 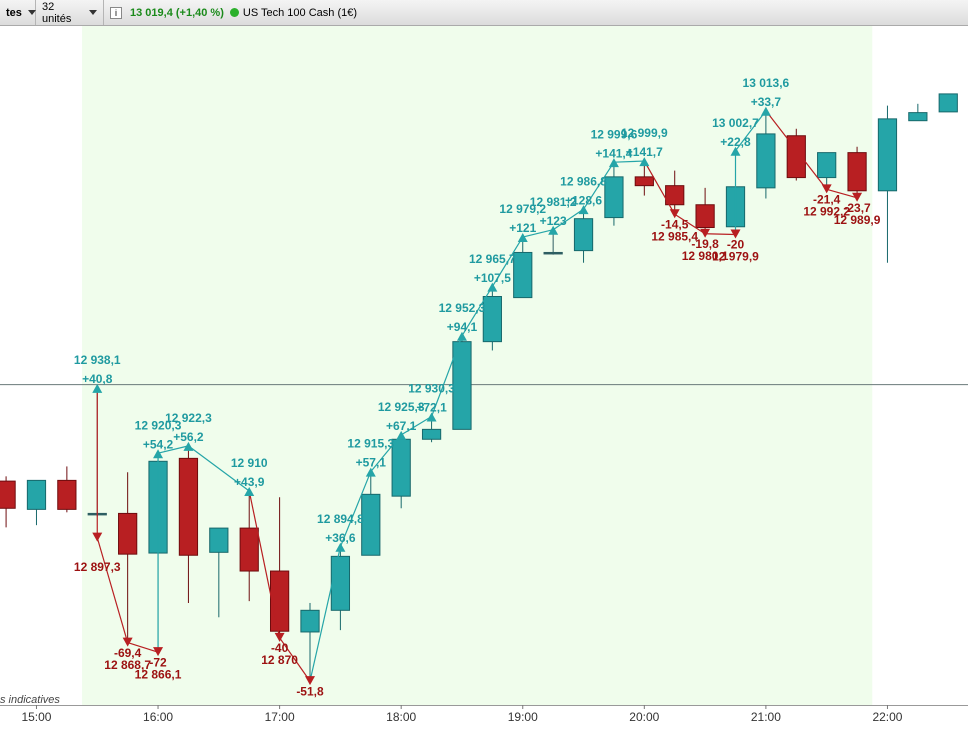 I want to click on zigzag-change: +141,7, so click(x=644, y=152).